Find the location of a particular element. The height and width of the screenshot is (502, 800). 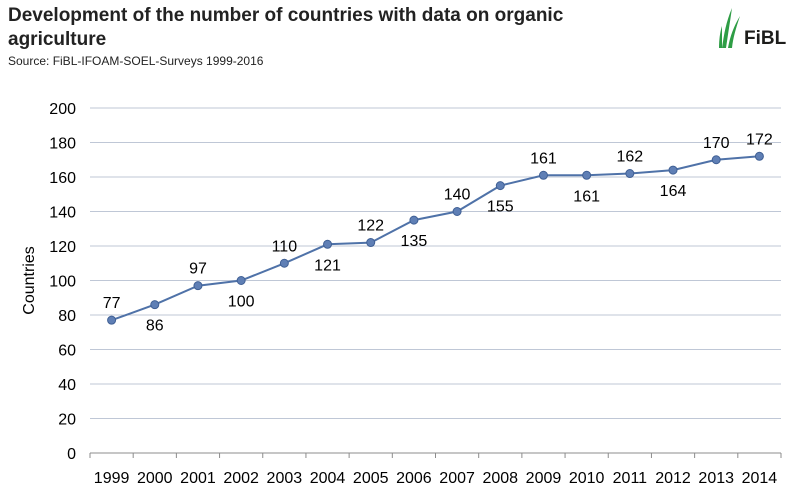

x-tick-label: 1999 is located at coordinates (112, 478).